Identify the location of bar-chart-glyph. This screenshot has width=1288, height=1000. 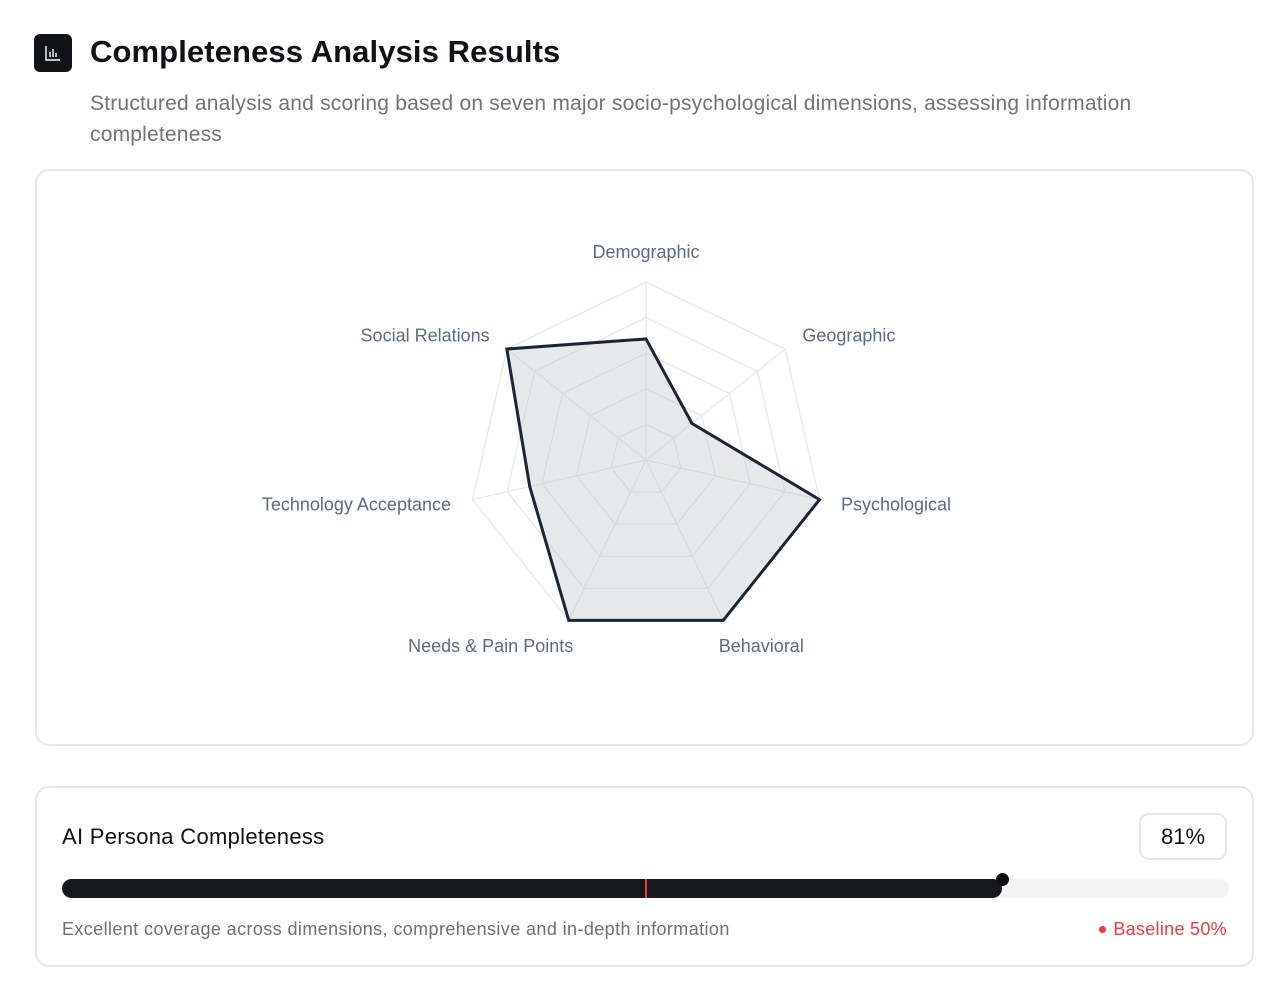
(52, 53).